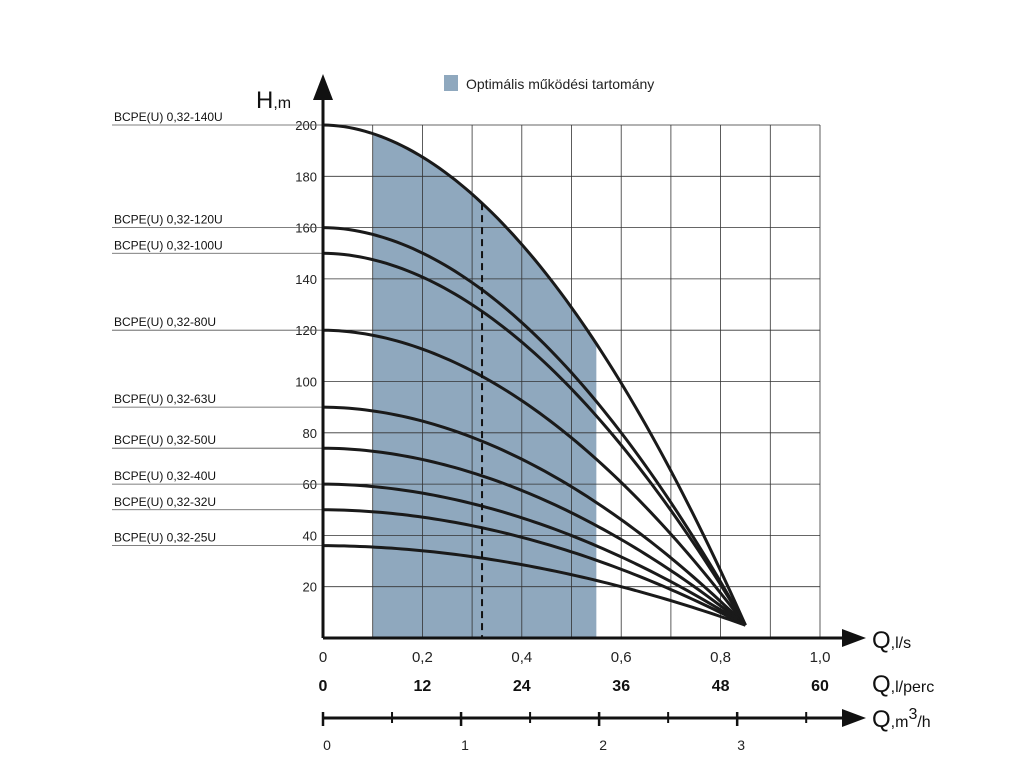  Describe the element at coordinates (923, 722) in the screenshot. I see `x-axis-m3h-tail: /h` at that location.